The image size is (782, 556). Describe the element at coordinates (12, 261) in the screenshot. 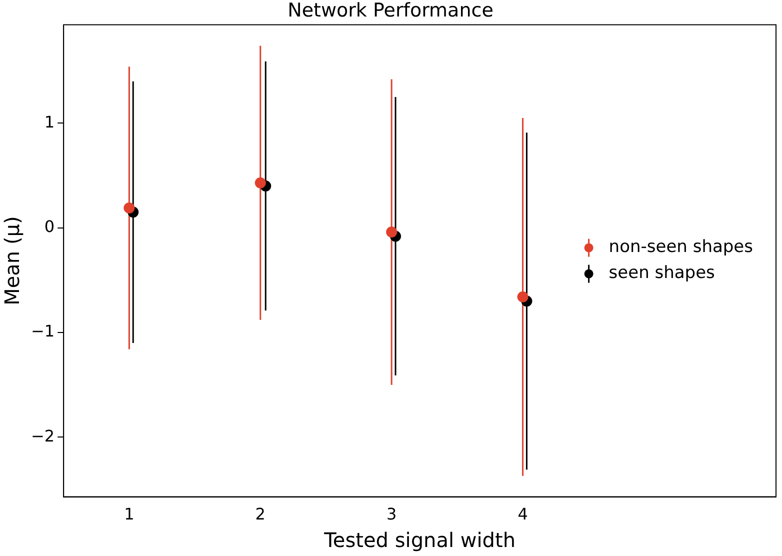

I see `y-axis-title: Mean (μ)` at that location.